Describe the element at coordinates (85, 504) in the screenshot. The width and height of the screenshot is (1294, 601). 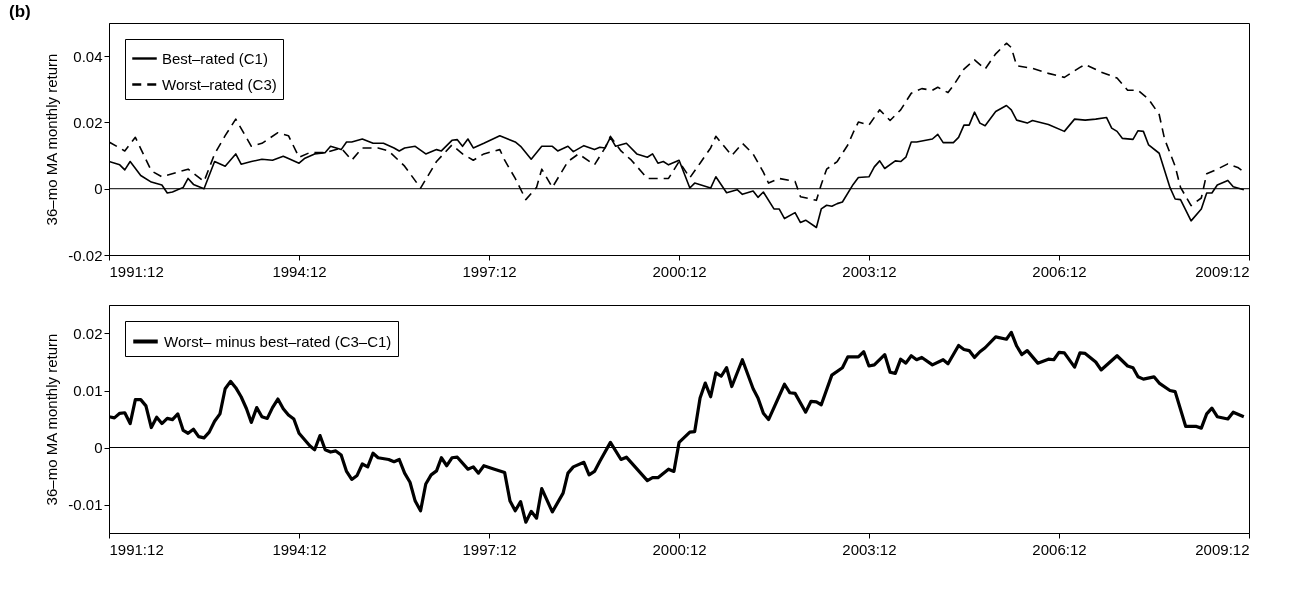
I see `y-tick-label: -0.01` at that location.